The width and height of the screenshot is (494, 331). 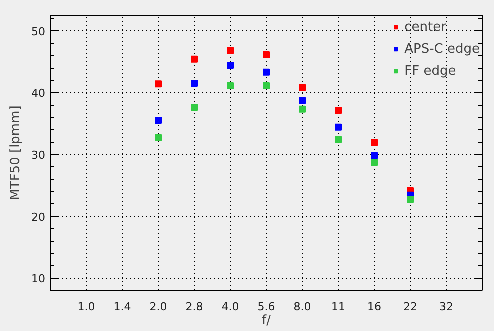 I want to click on legend-label: center, so click(x=425, y=27).